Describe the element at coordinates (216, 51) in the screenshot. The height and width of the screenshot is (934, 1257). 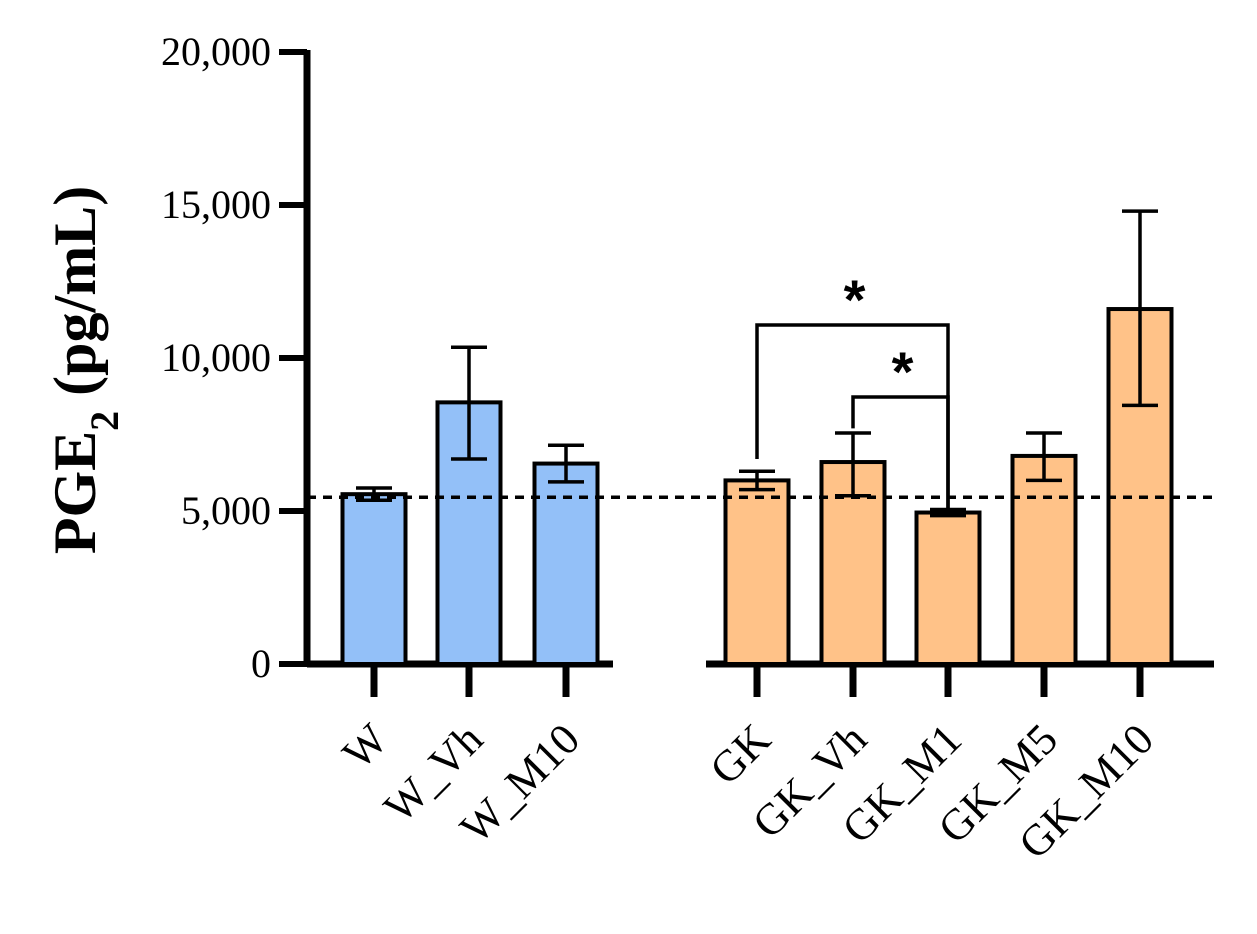
I see `y-tick-label: 20,000` at that location.